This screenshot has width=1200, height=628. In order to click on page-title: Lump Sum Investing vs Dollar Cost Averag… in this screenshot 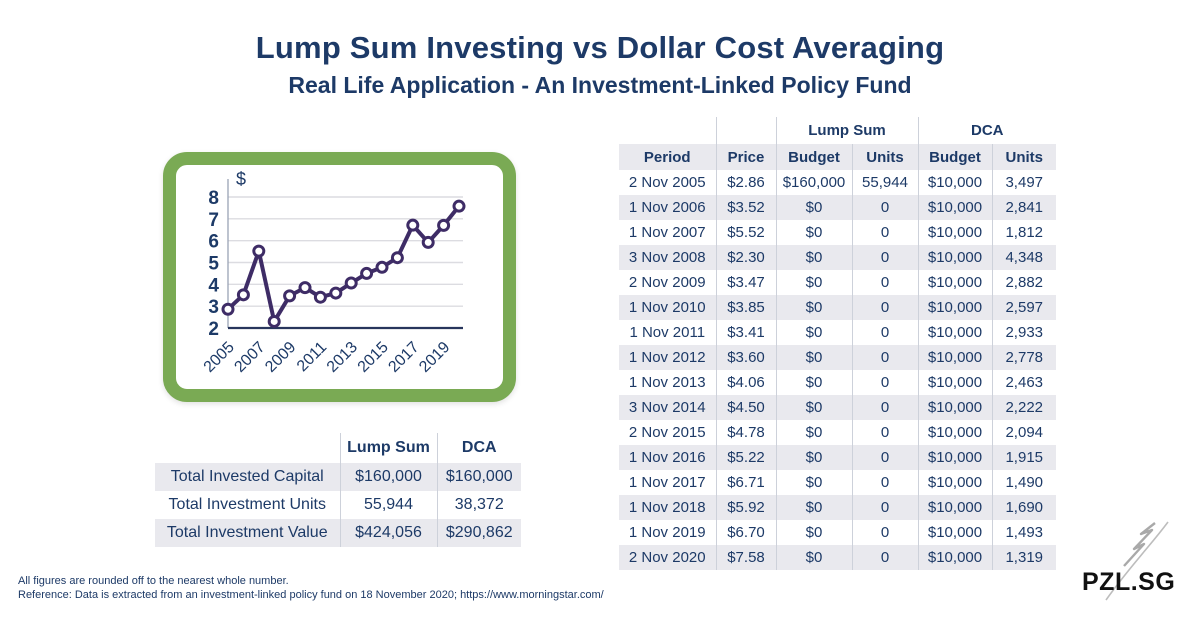, I will do `click(600, 47)`.